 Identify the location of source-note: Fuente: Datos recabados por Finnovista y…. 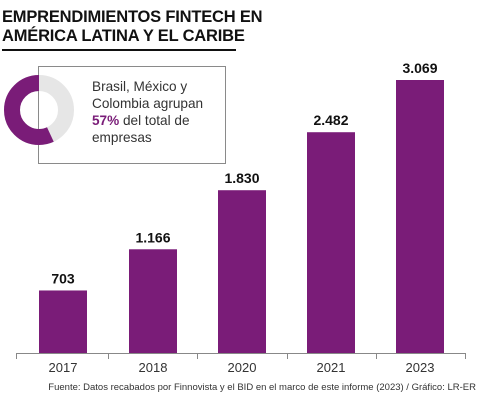
(262, 387).